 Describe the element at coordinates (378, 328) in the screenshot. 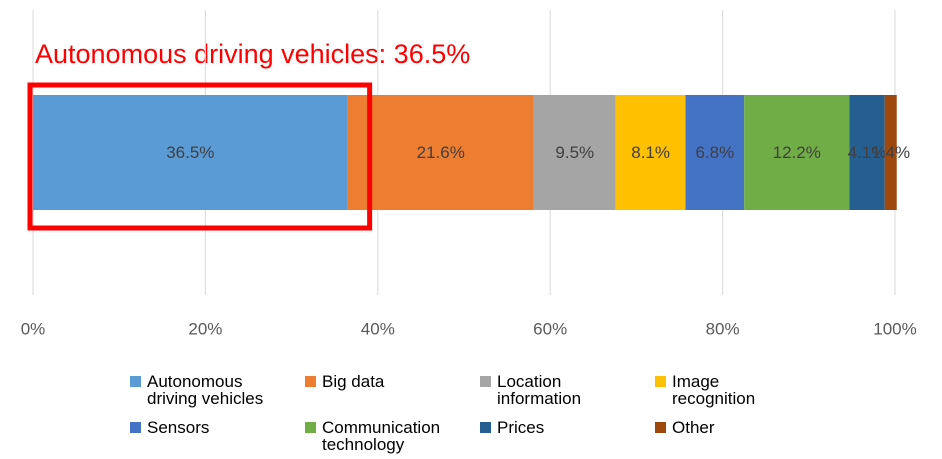

I see `x-tick-label: 40%` at that location.